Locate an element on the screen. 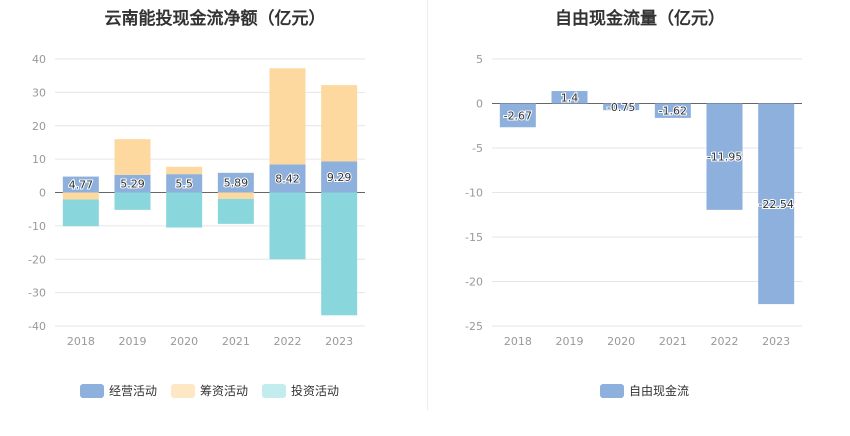 The width and height of the screenshot is (850, 436). left-x-tick-label: 2020 is located at coordinates (184, 341).